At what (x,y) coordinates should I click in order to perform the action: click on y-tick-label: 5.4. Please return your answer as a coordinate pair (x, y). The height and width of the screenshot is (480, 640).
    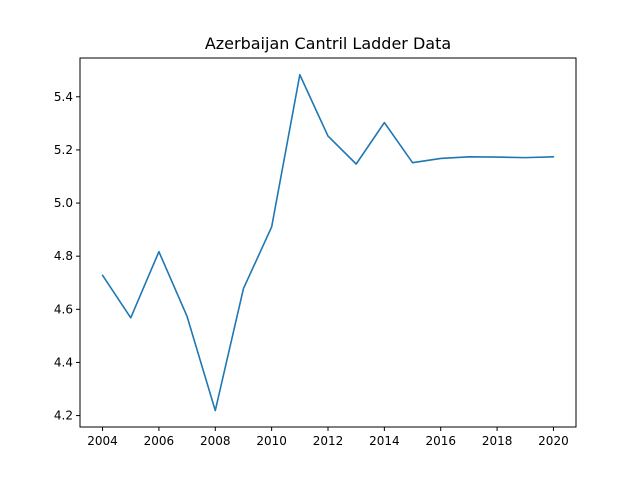
    Looking at the image, I should click on (63, 97).